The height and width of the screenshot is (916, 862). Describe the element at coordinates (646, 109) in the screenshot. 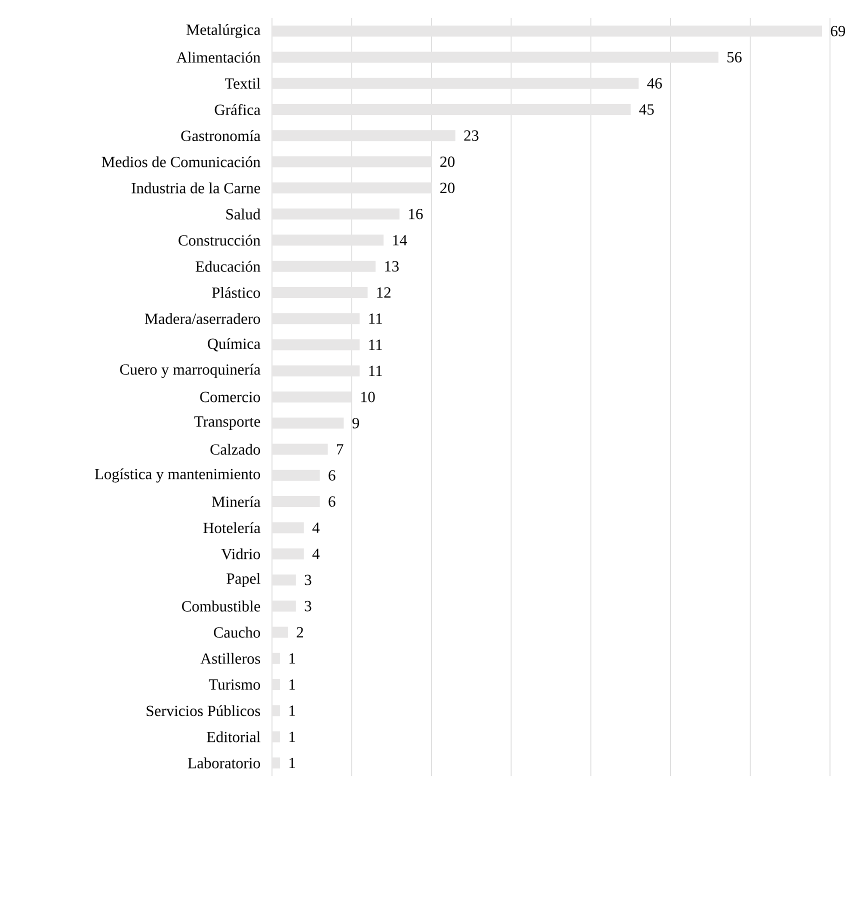

I see `data-label: 45` at that location.